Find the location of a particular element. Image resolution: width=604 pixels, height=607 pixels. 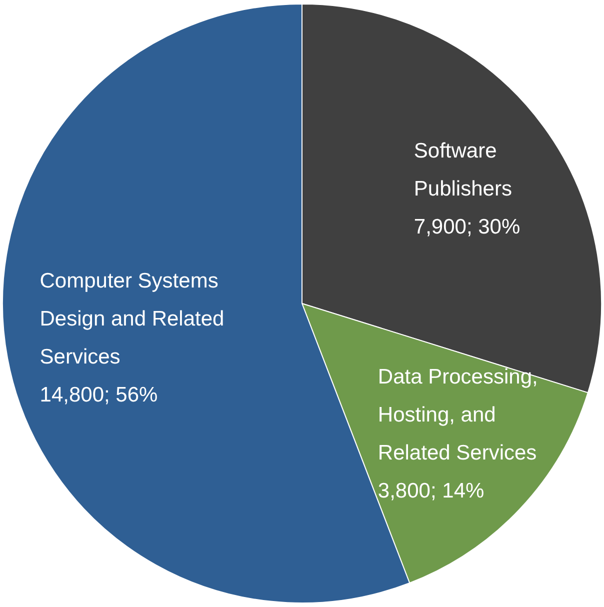

data-label: 7,900; 30% is located at coordinates (467, 227).